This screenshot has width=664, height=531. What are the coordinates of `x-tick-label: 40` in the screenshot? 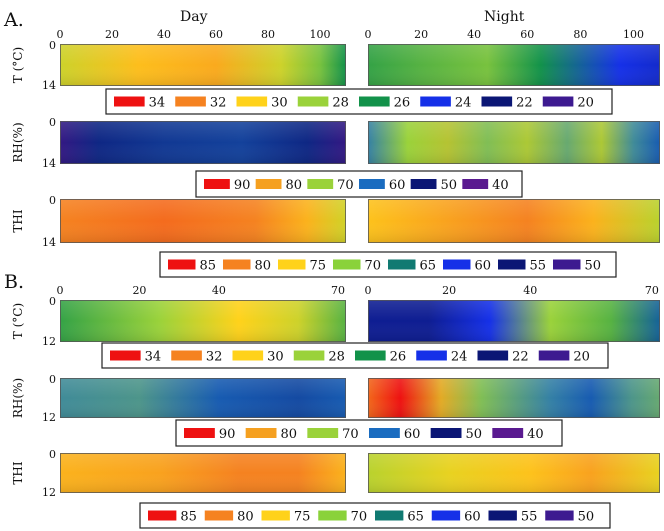 It's located at (474, 34).